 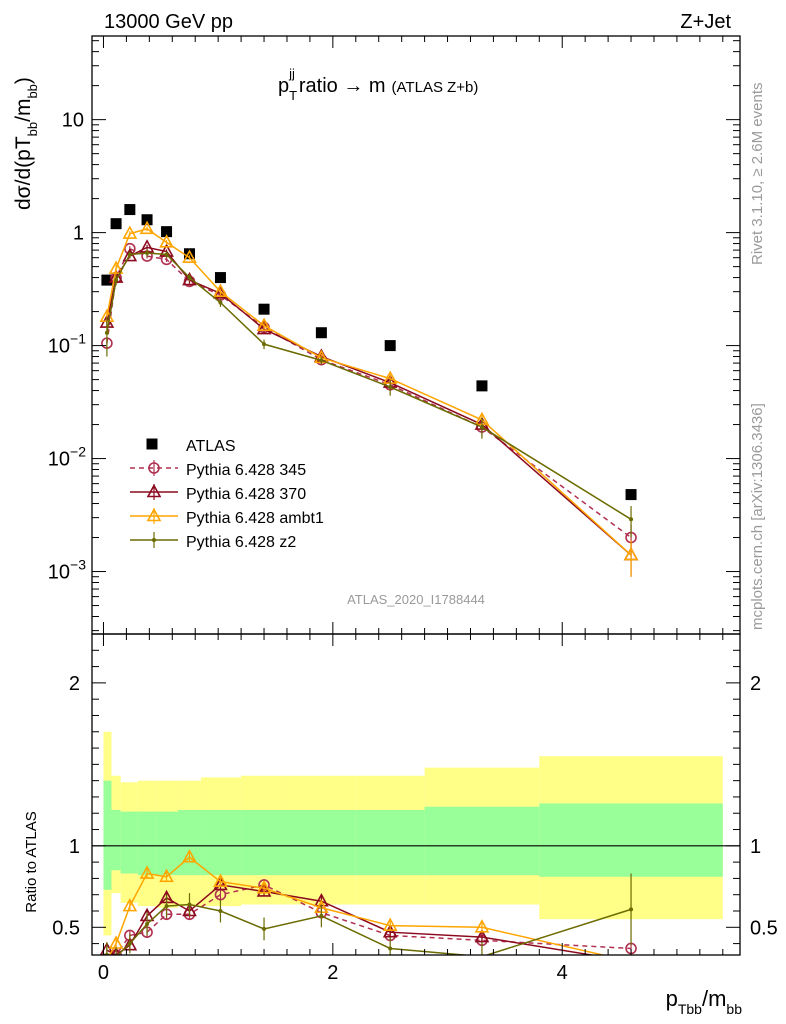 I want to click on analysis-watermark: ATLAS_2020_I1788444, so click(x=416, y=599).